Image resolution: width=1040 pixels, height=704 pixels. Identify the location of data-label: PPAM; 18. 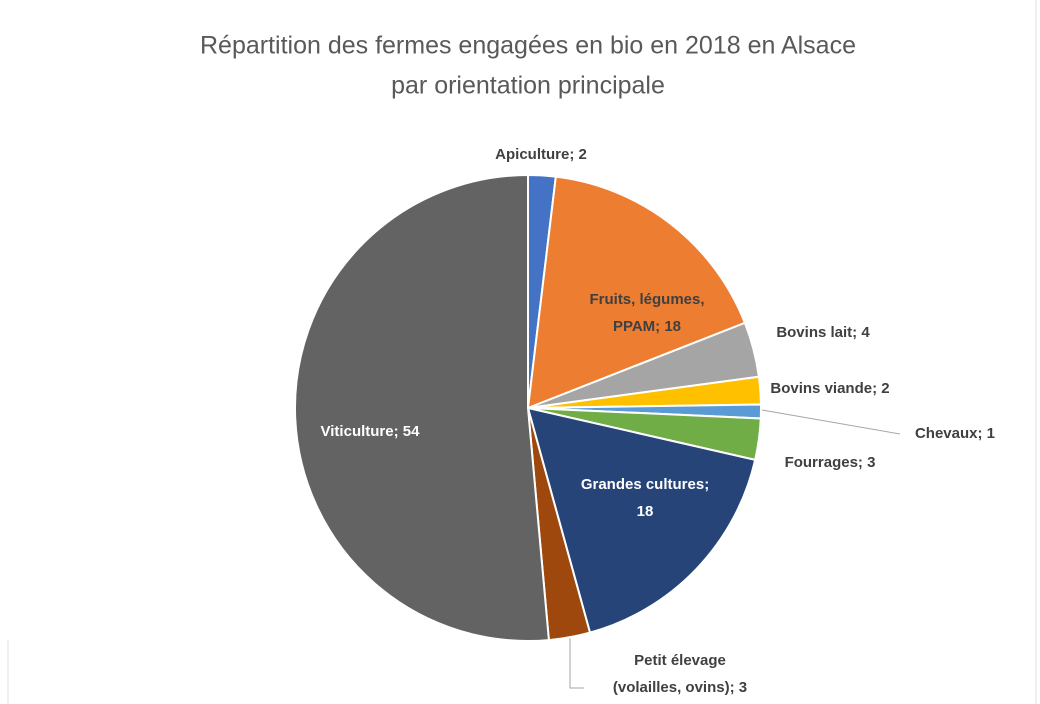
(647, 326).